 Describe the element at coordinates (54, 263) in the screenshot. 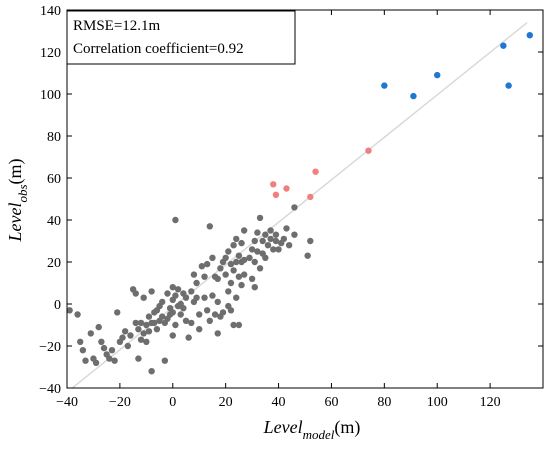

I see `y-tick-label: 20` at that location.